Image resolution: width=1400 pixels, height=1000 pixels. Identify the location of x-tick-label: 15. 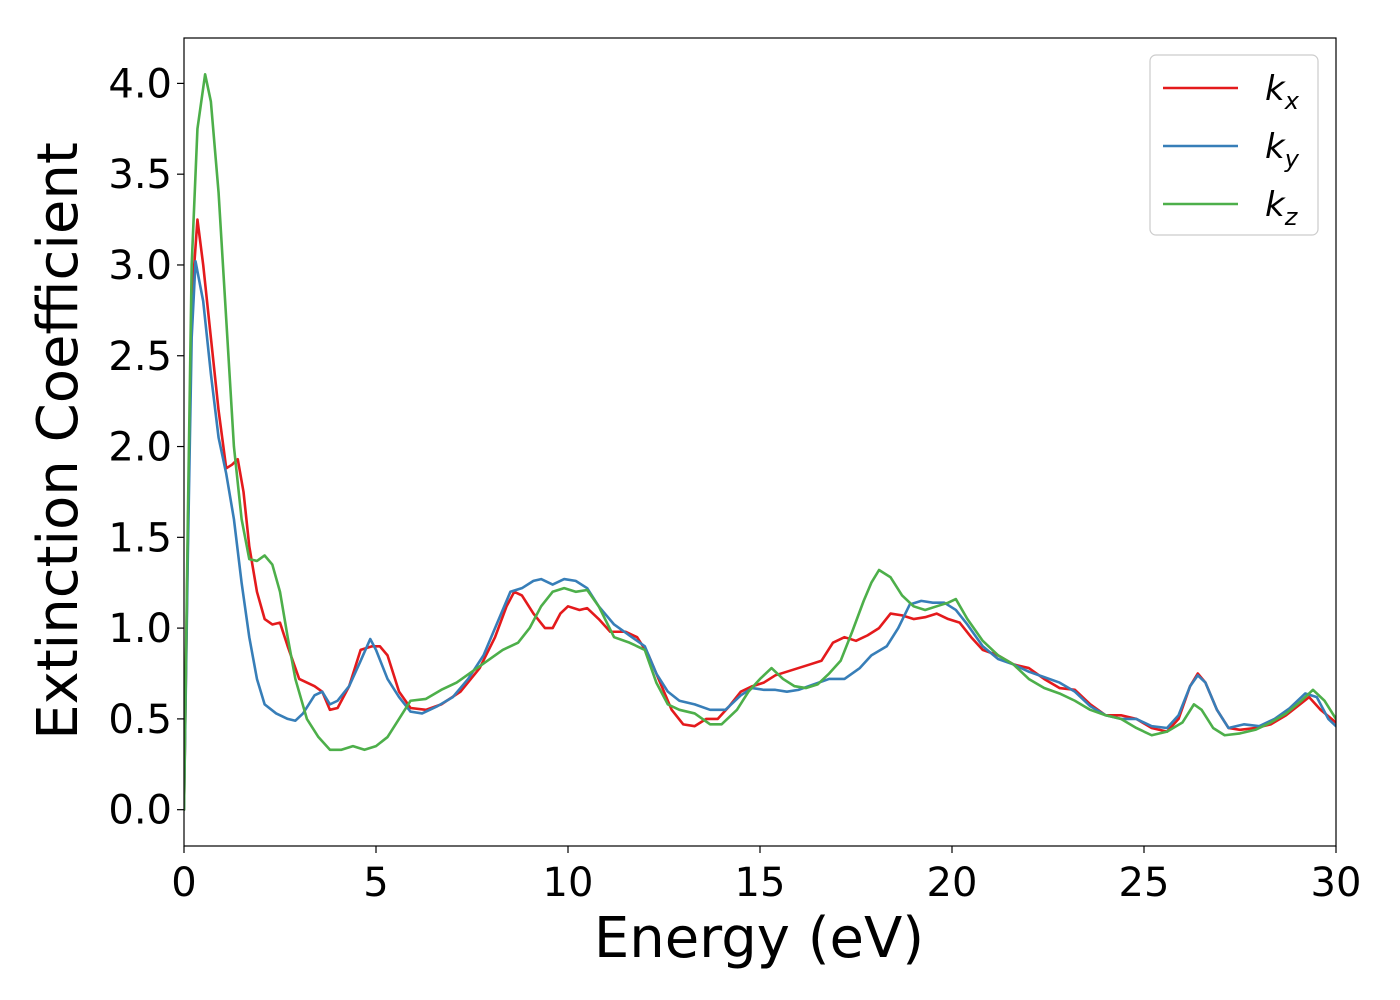
(760, 883).